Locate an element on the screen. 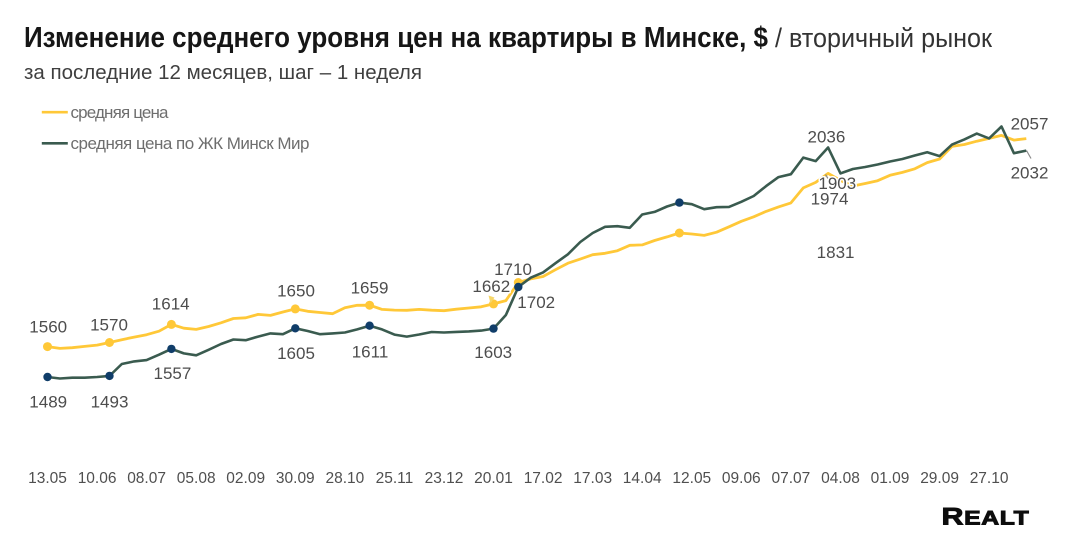  svg-text: 07.07 is located at coordinates (791, 478).